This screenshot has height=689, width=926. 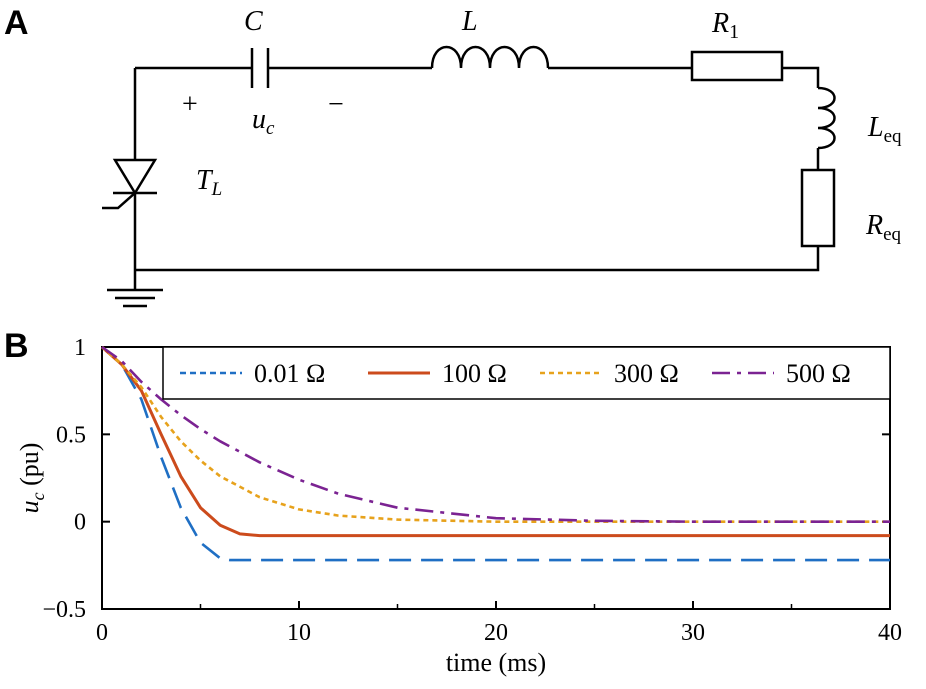 I want to click on legend: 0.01 Ω 100 Ω 300 Ω 500 Ω, so click(x=526, y=373).